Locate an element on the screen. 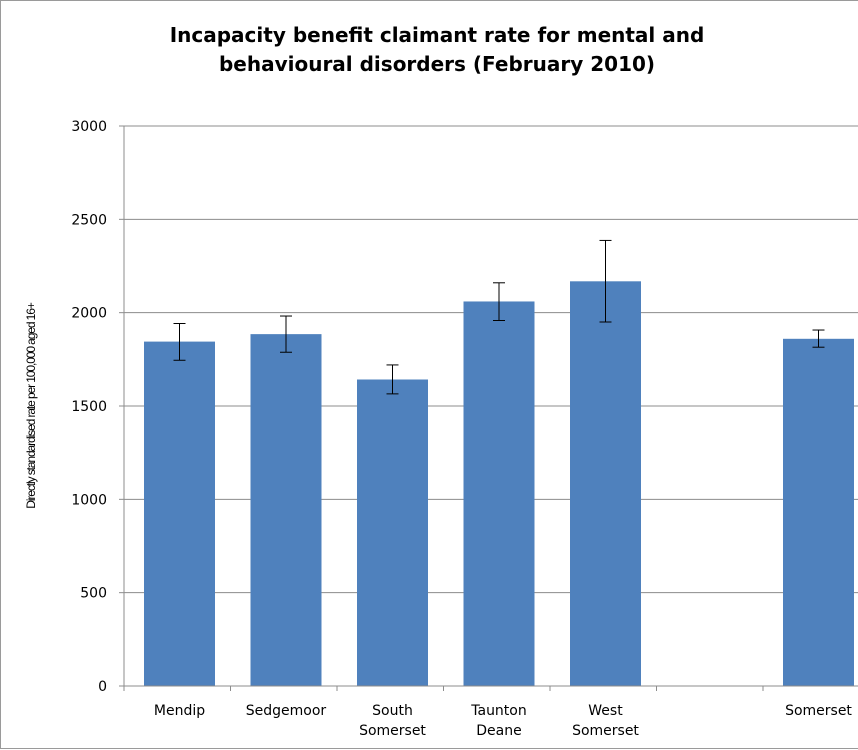  x-category-label: Deane is located at coordinates (498, 731).